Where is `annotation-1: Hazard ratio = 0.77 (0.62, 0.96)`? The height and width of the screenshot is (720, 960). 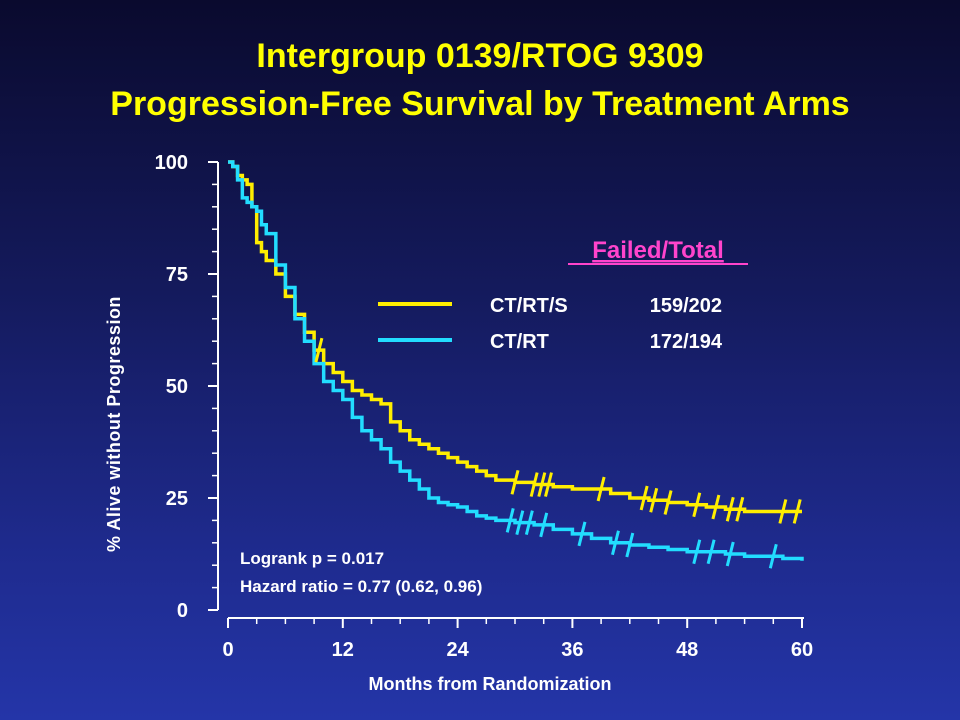
annotation-1: Hazard ratio = 0.77 (0.62, 0.96) is located at coordinates (361, 586).